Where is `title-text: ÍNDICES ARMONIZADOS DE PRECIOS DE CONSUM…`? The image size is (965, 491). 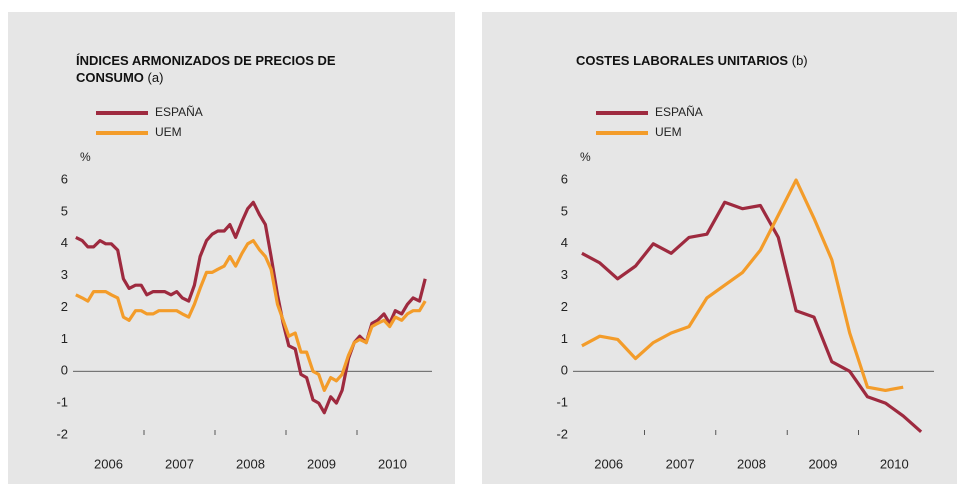 title-text: ÍNDICES ARMONIZADOS DE PRECIOS DE CONSUM… is located at coordinates (206, 69).